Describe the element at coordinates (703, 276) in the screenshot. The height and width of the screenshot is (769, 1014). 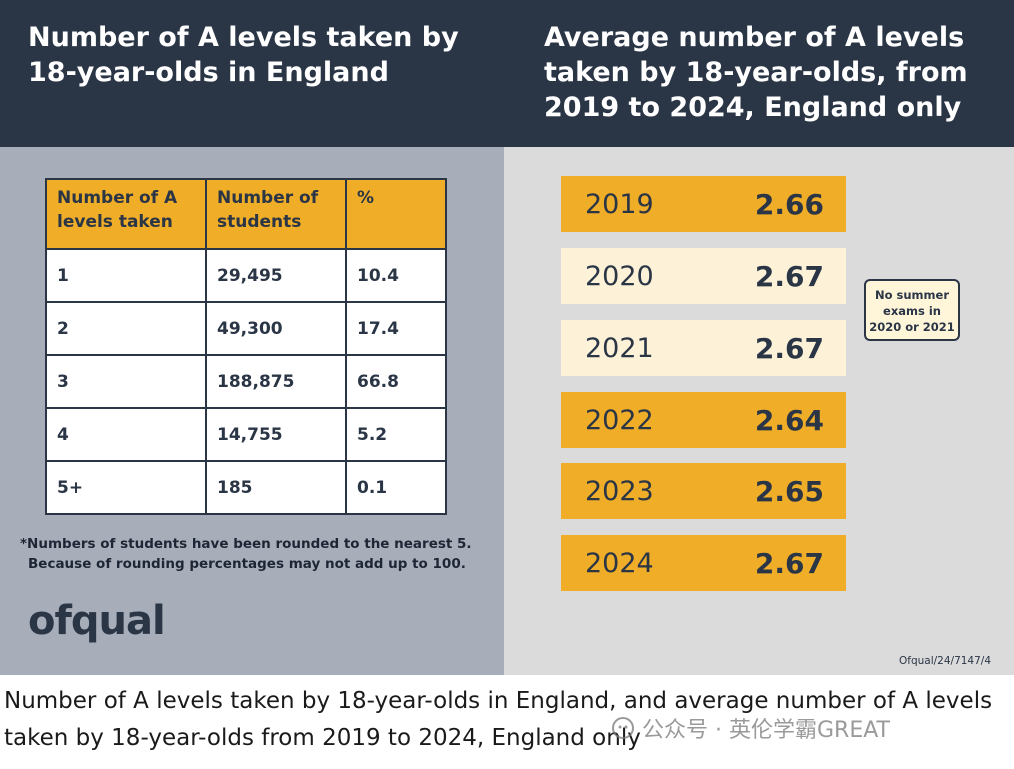
I see `year-row-2020: 2020 2.67` at that location.